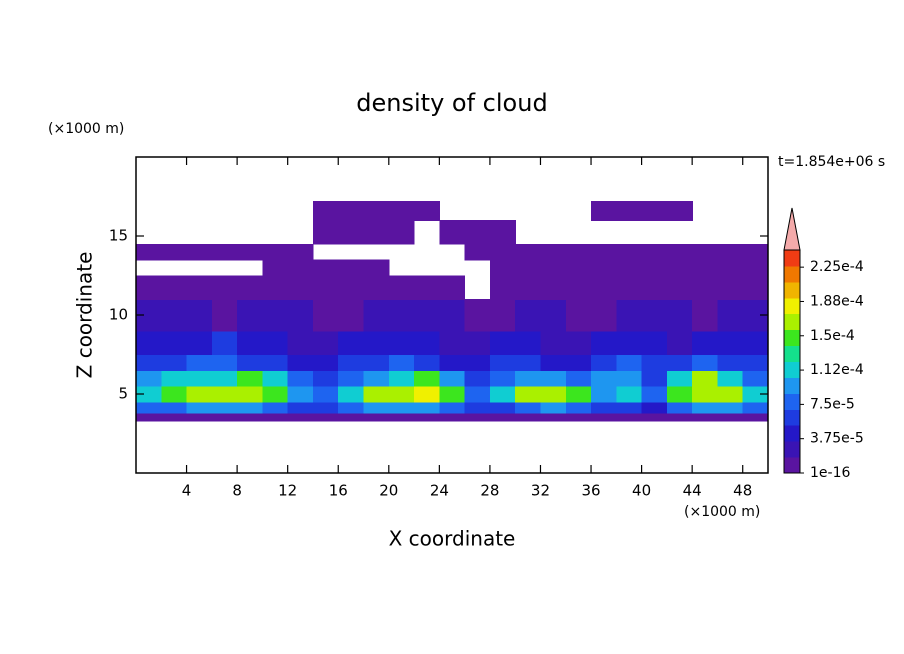 This screenshot has width=904, height=654. I want to click on x-tick-label: 40, so click(641, 491).